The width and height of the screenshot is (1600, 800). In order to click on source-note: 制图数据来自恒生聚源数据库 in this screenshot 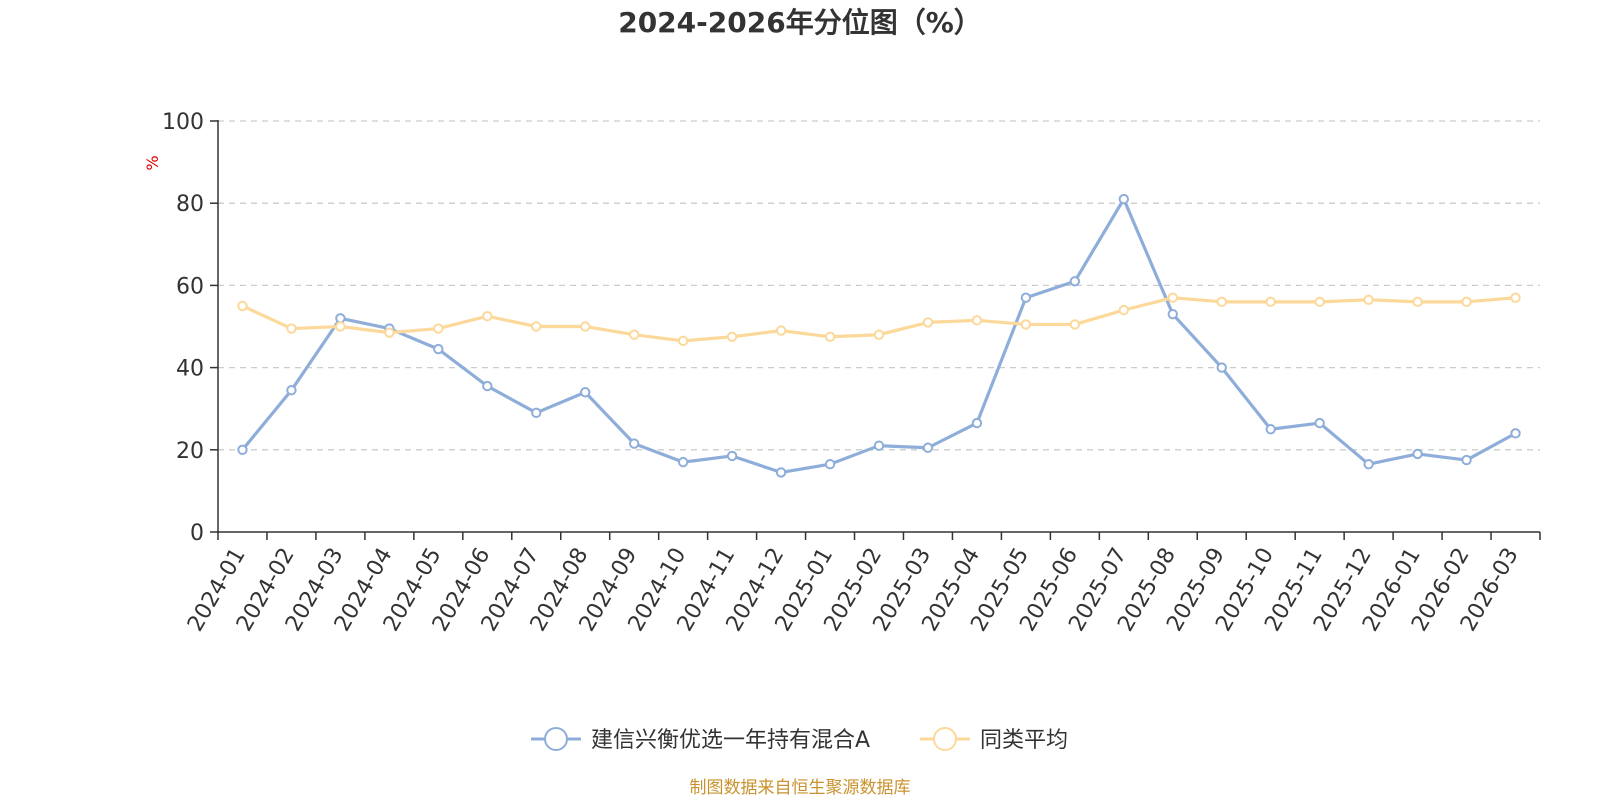, I will do `click(800, 788)`.